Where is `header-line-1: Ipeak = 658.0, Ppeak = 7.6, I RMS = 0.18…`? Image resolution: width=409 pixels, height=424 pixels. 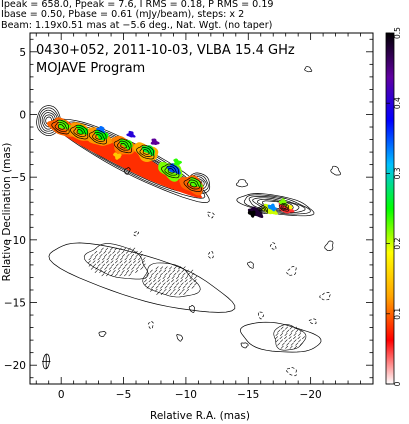
header-line-1: Ipeak = 658.0, Ppeak = 7.6, I RMS = 0.18… is located at coordinates (137, 5).